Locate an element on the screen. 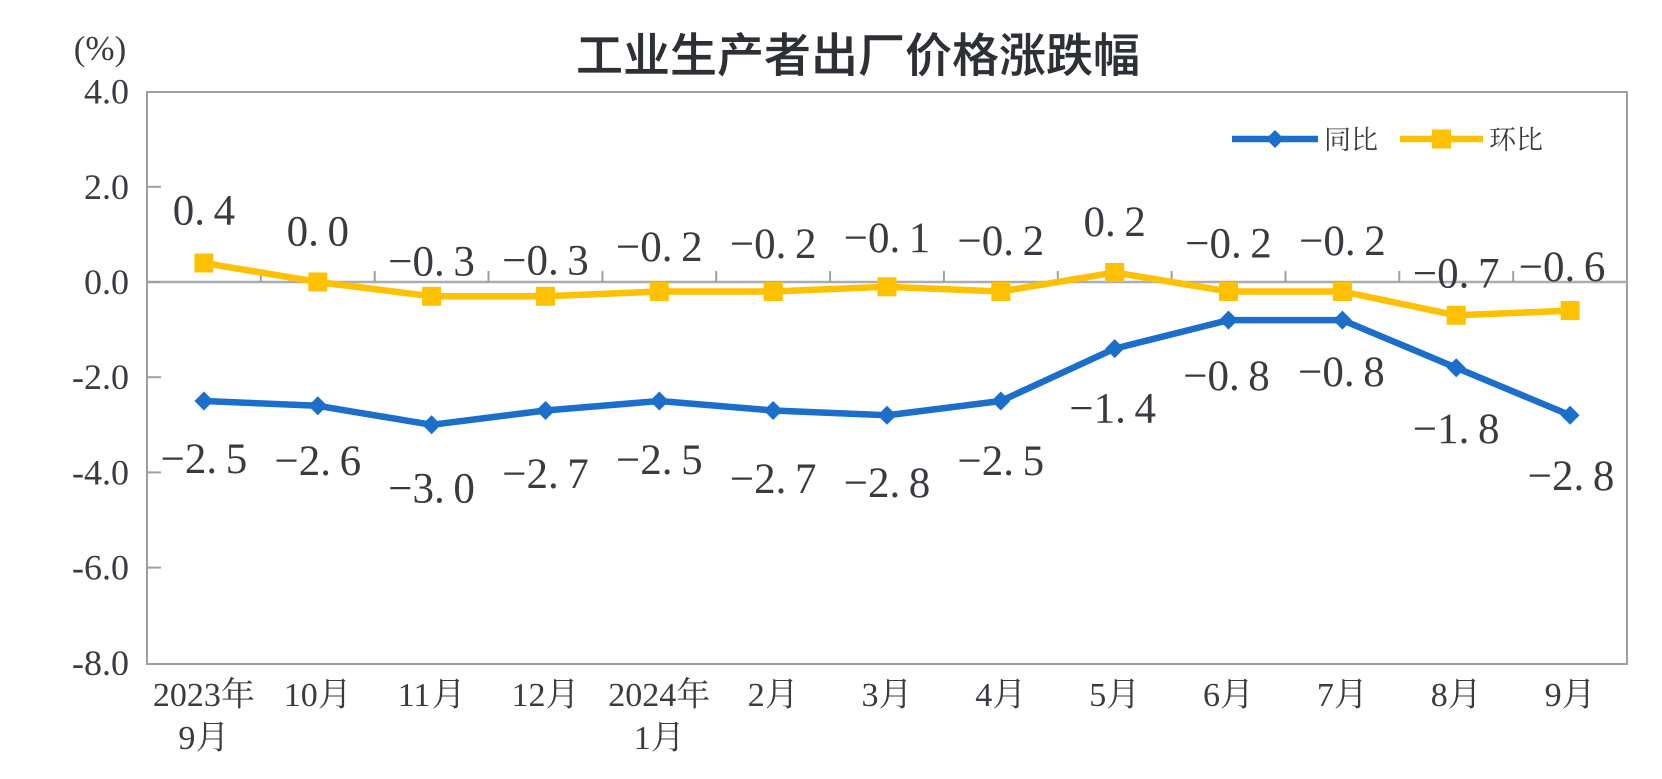 The height and width of the screenshot is (779, 1662). svg-text: -2.0 is located at coordinates (100, 377).